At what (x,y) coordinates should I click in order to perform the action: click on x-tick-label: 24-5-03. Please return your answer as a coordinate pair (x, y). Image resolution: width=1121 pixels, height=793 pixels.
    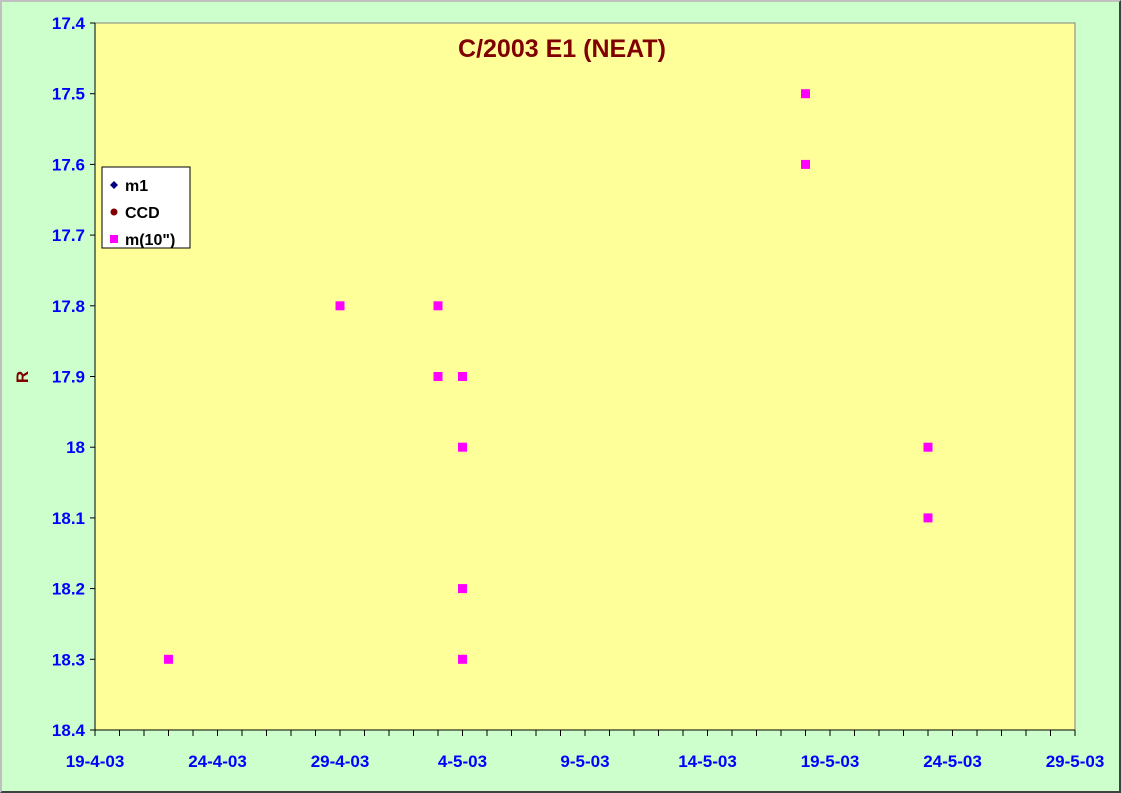
    Looking at the image, I should click on (952, 761).